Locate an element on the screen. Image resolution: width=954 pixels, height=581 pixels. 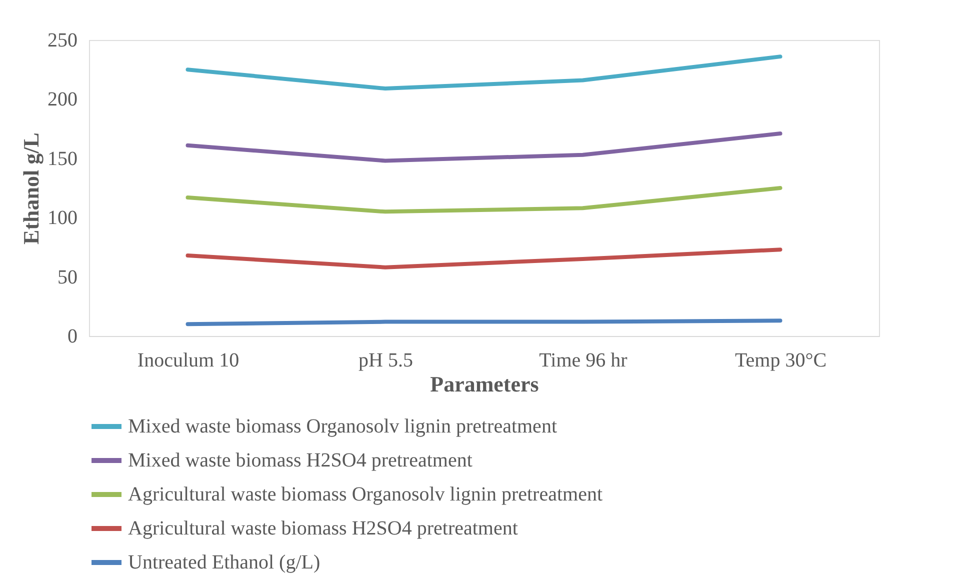
x-tick-label: pH 5.5 is located at coordinates (385, 361).